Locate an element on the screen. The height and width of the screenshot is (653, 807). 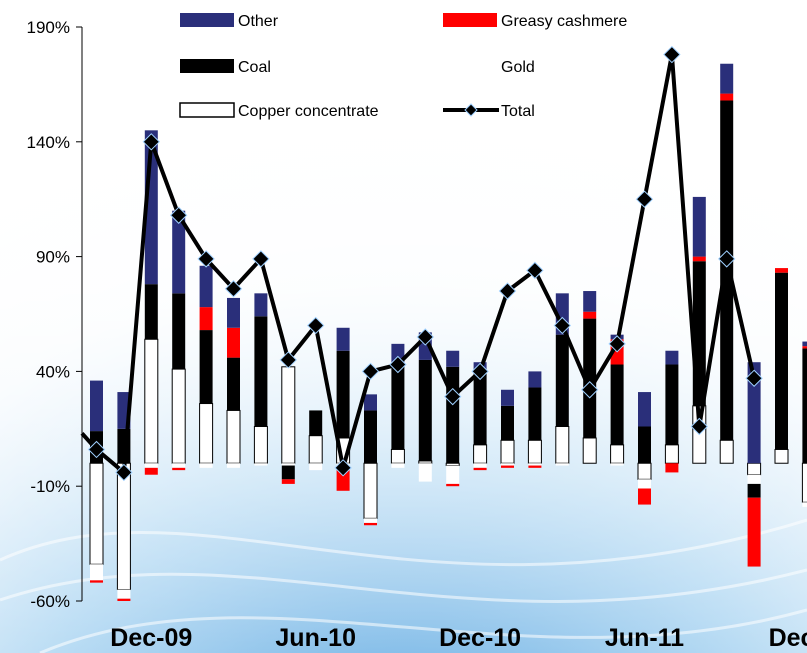
legend-label: Other is located at coordinates (258, 21).